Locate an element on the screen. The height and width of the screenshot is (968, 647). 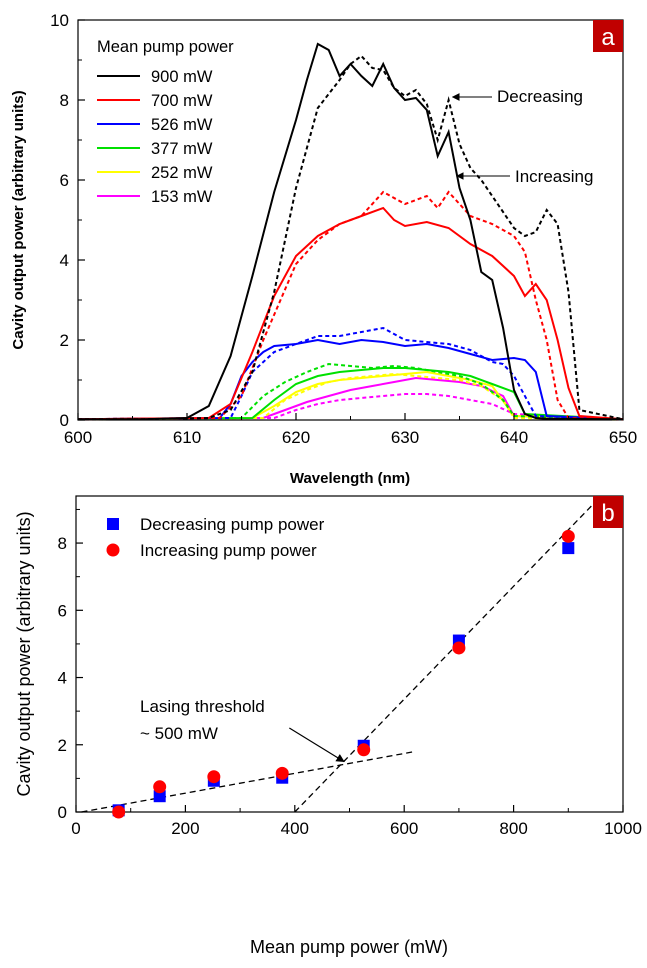
panel-b-label-box is located at coordinates (608, 512).